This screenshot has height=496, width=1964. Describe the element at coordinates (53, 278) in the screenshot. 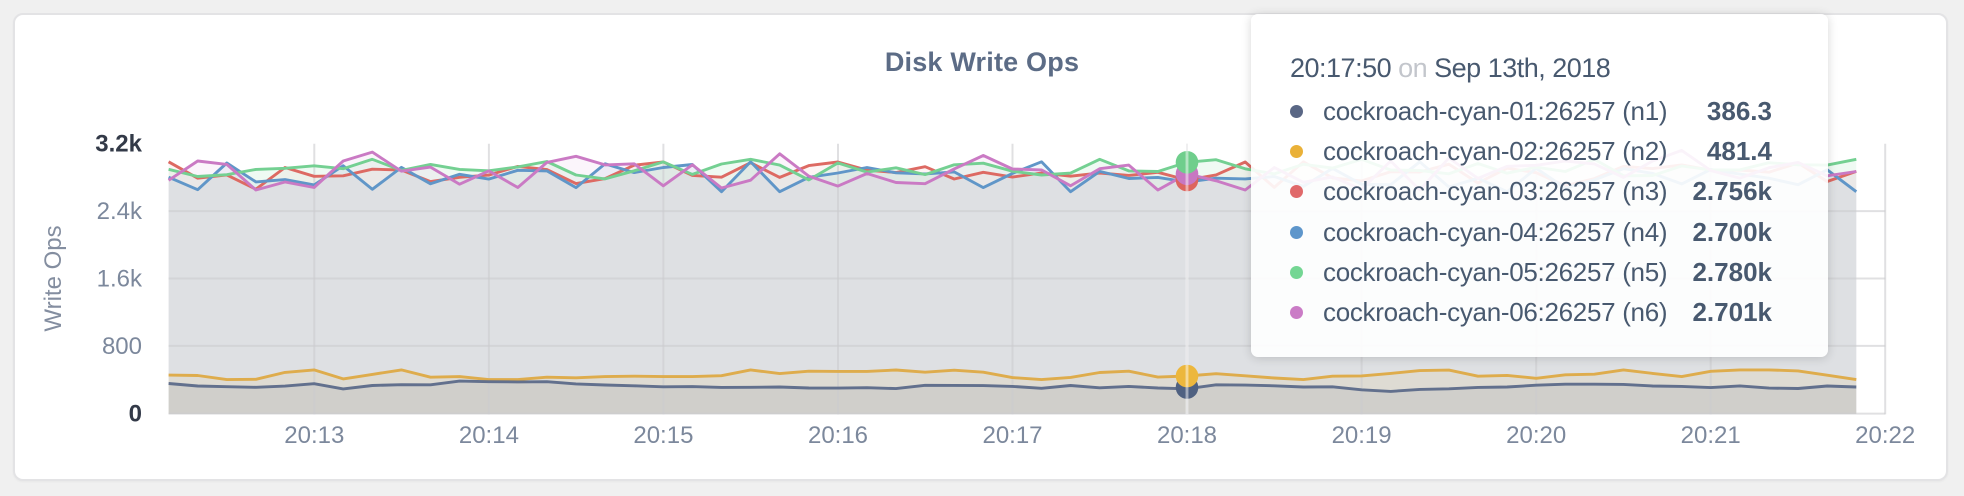

I see `svg-text: Write Ops` at that location.